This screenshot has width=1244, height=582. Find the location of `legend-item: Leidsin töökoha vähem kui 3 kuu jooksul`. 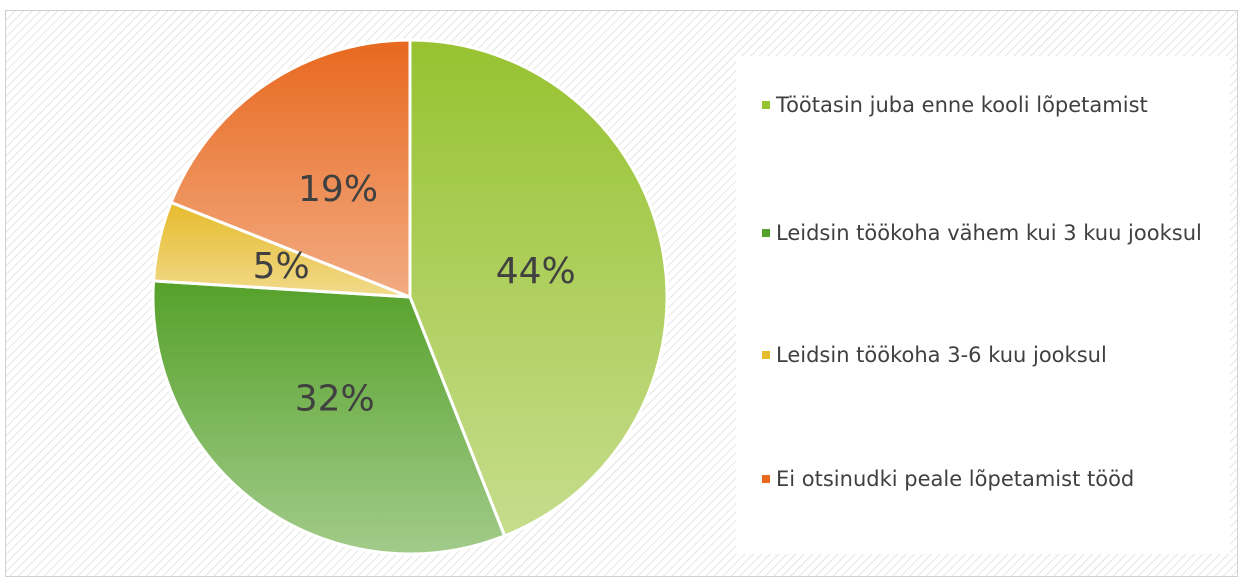

legend-item: Leidsin töökoha vähem kui 3 kuu jooksul is located at coordinates (999, 233).